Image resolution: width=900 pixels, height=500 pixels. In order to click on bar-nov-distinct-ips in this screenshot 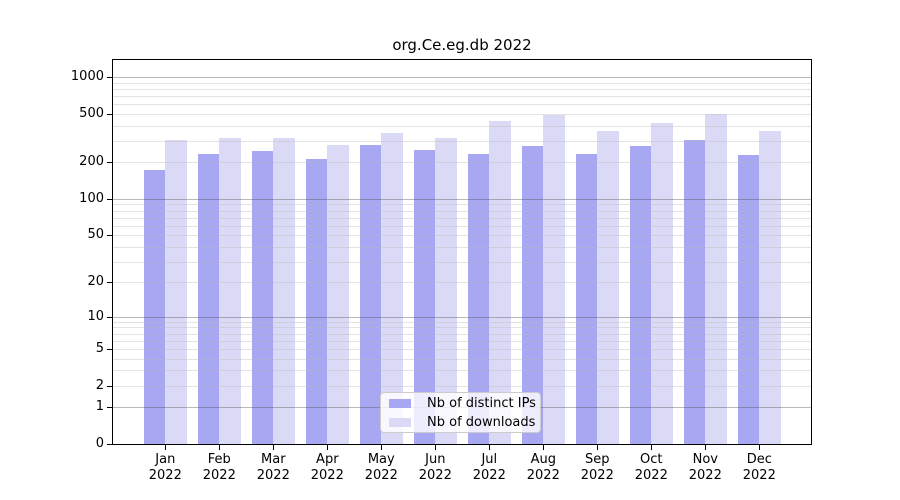, I will do `click(694, 292)`.